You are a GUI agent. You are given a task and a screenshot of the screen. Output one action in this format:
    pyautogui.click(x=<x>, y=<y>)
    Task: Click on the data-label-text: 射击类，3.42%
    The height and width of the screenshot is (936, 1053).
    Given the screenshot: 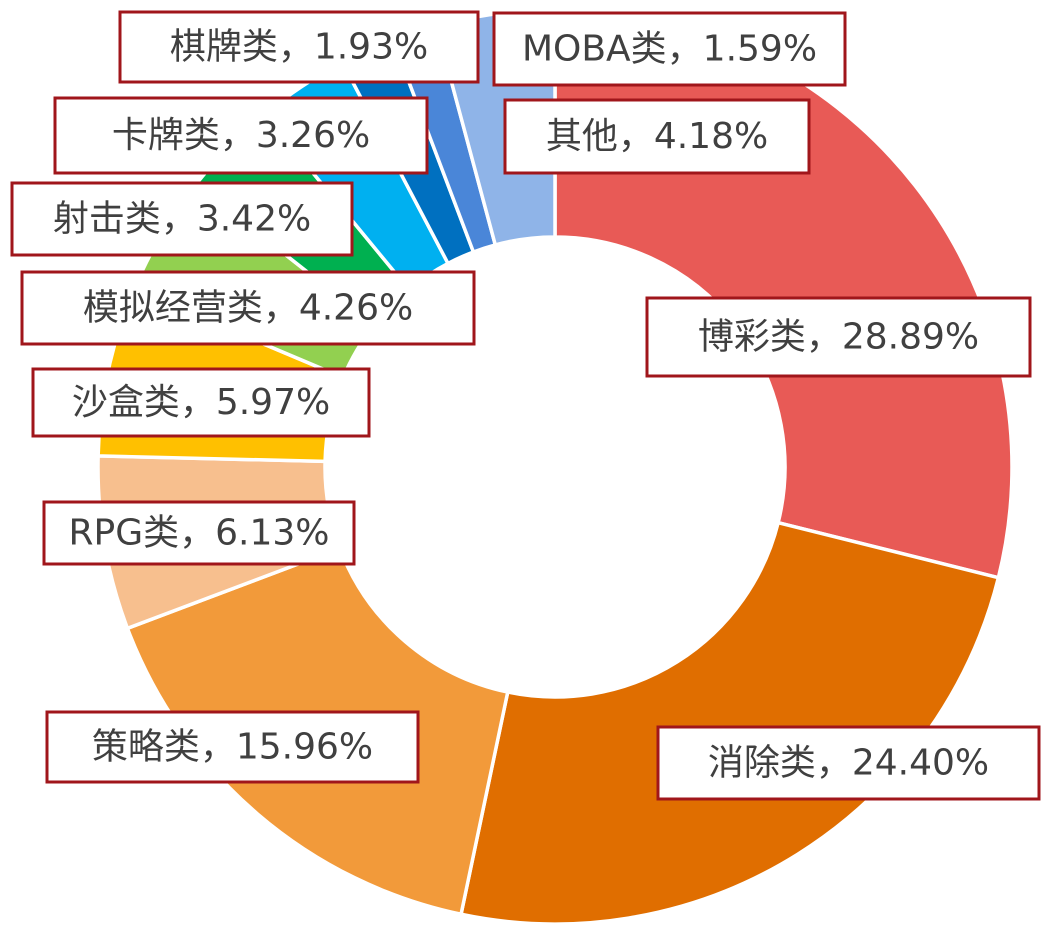 What is the action you would take?
    pyautogui.click(x=182, y=219)
    